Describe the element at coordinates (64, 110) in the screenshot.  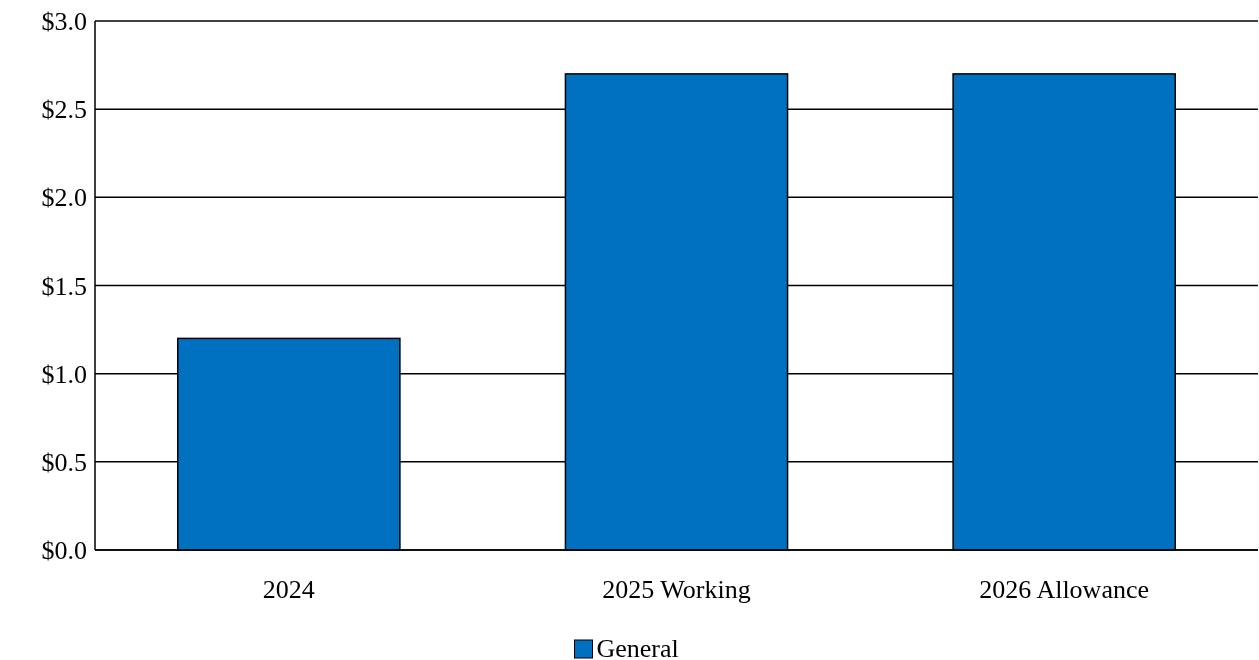
I see `y-tick-label: $2.5` at that location.